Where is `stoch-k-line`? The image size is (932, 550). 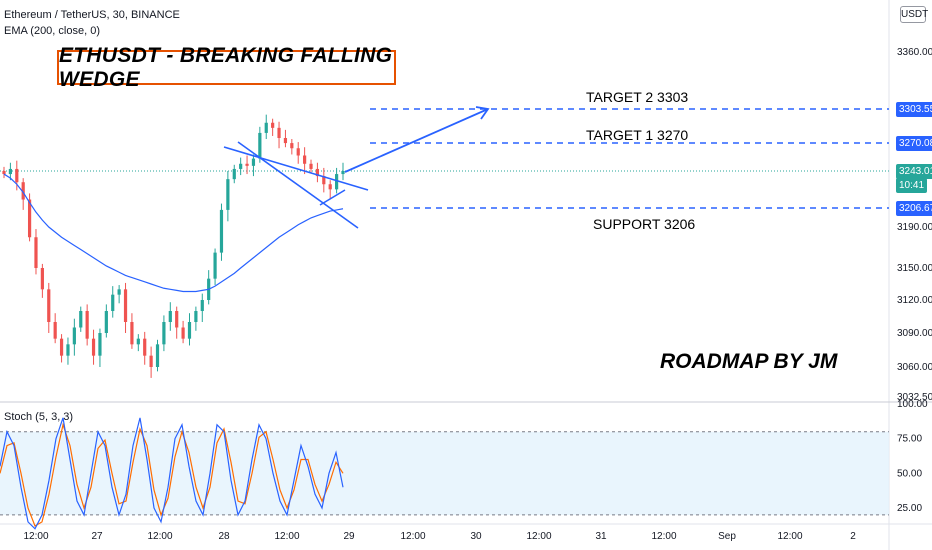 stoch-k-line is located at coordinates (172, 473).